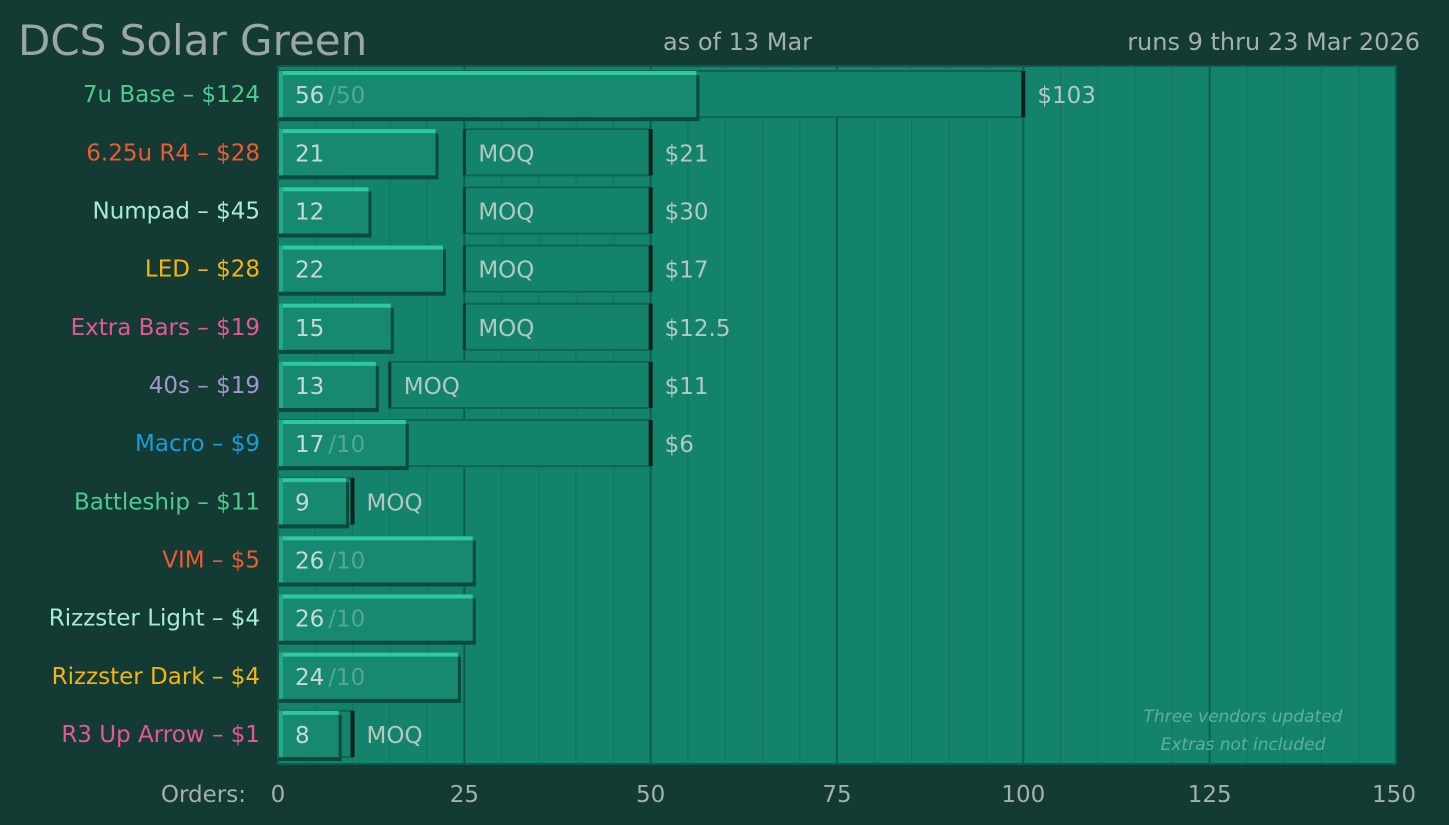  Describe the element at coordinates (204, 386) in the screenshot. I see `category-label: 40s – $19` at that location.